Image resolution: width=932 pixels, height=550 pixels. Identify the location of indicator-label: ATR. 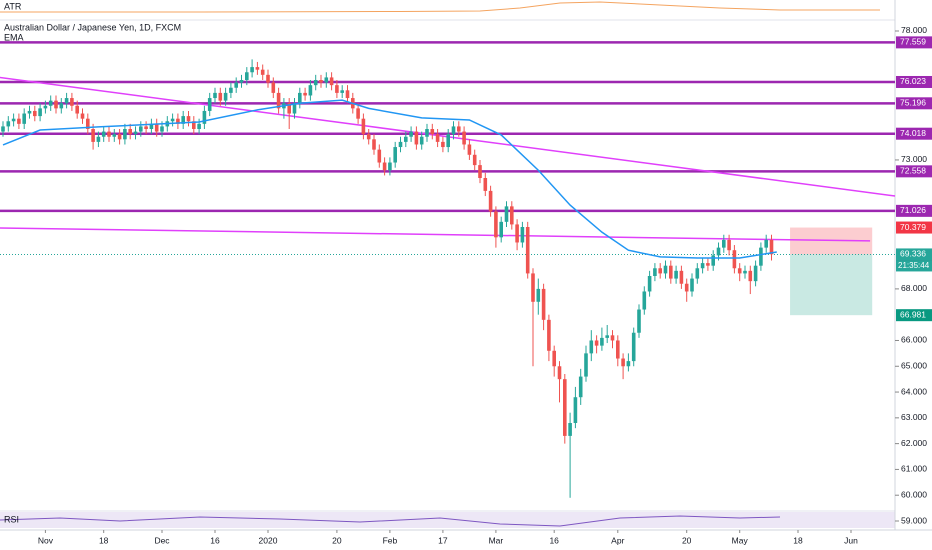
(13, 6).